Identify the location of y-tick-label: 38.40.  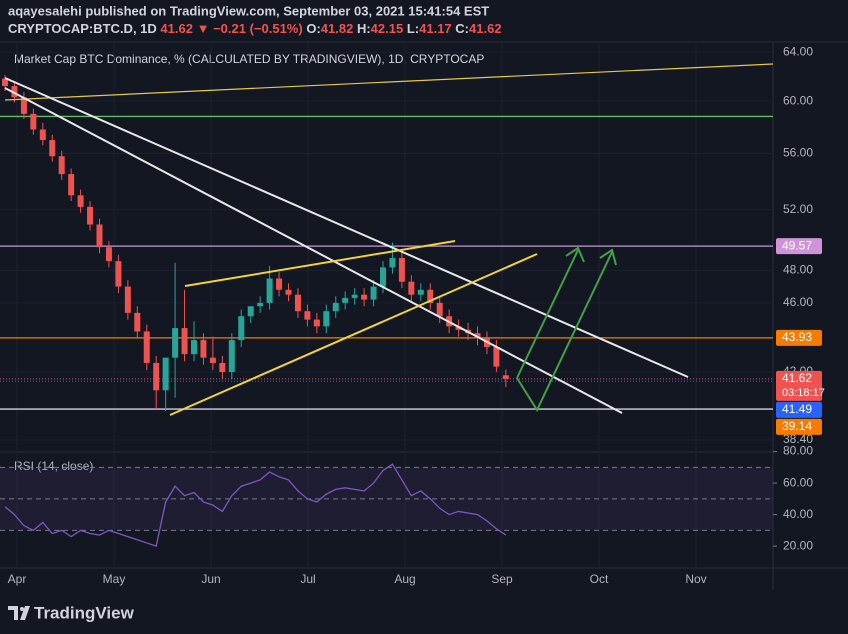
(798, 439).